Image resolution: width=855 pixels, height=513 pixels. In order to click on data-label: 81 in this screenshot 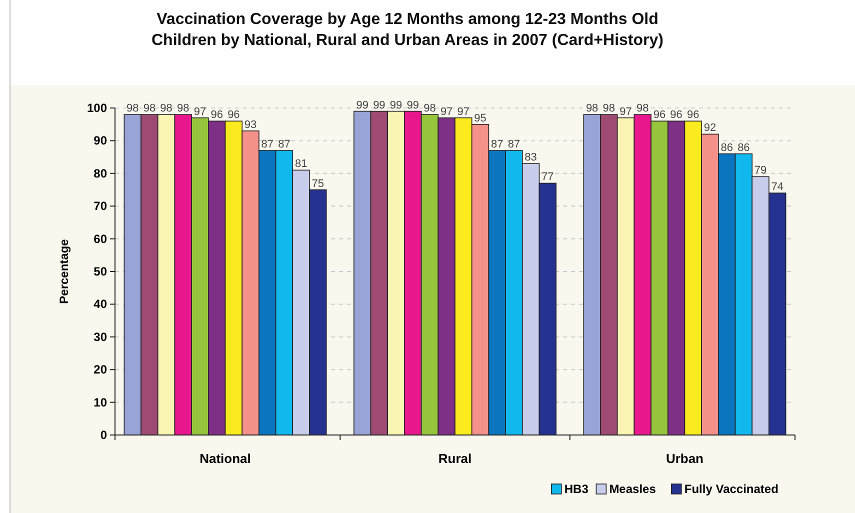, I will do `click(301, 164)`.